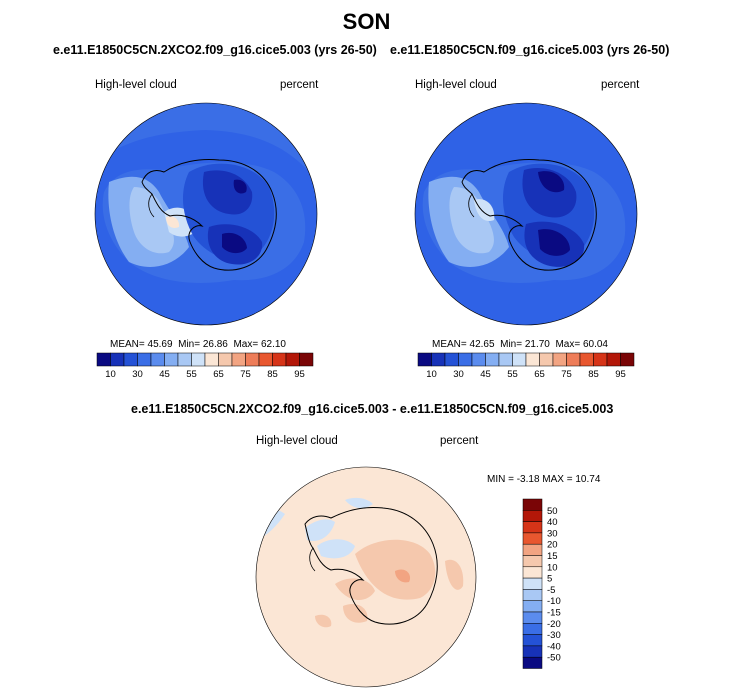  What do you see at coordinates (544, 479) in the screenshot?
I see `diff-stats: MIN = -3.18 MAX = 10.74` at bounding box center [544, 479].